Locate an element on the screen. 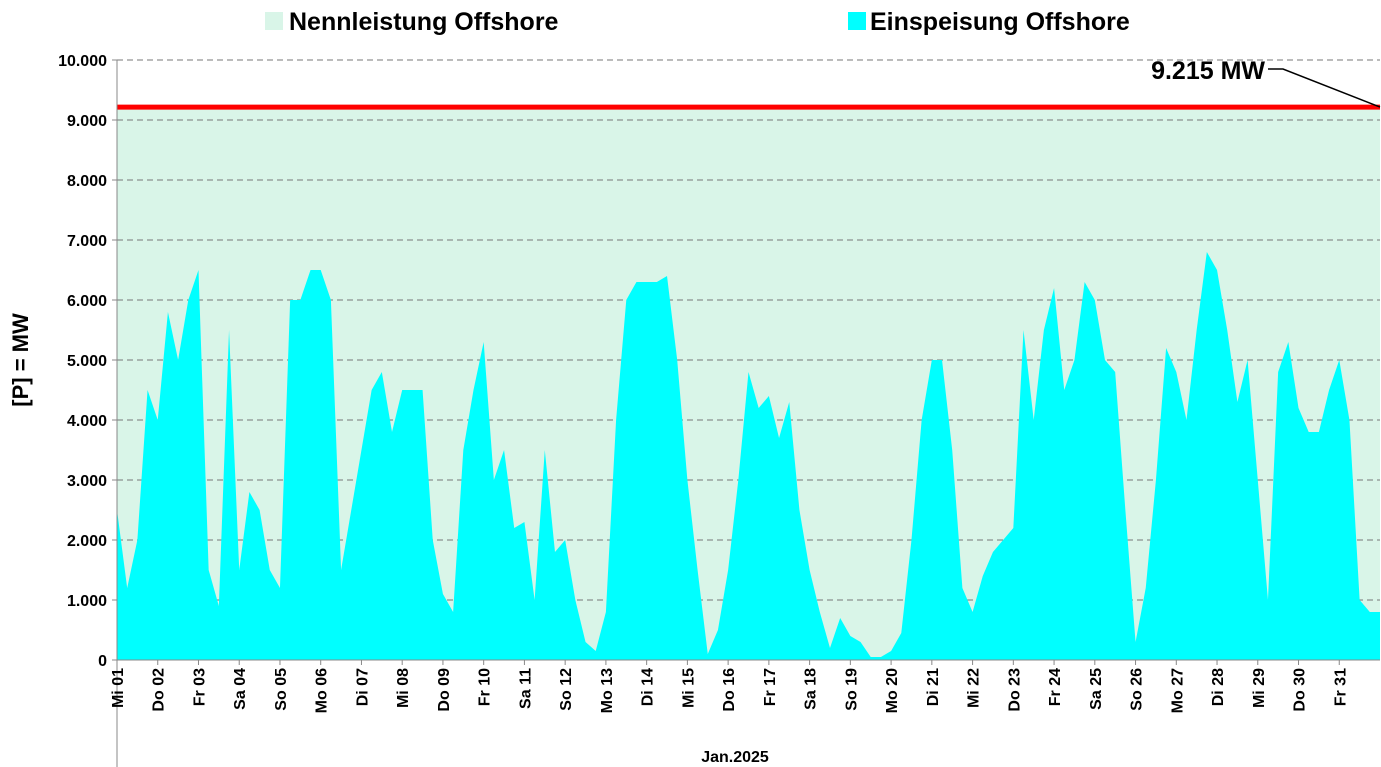  y-tick-label: 6.000 is located at coordinates (87, 301).